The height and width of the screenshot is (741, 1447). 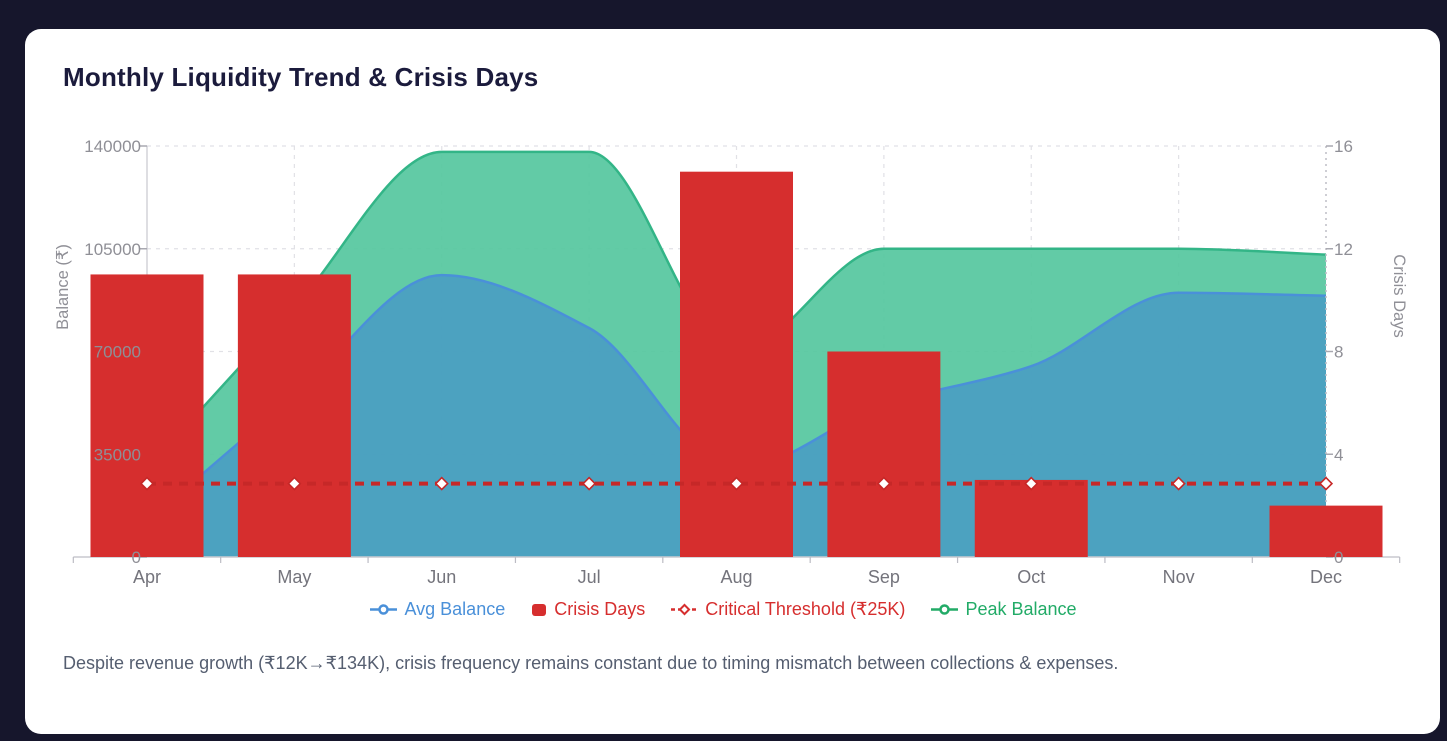 What do you see at coordinates (884, 577) in the screenshot?
I see `x-axis-label-sep: Sep` at bounding box center [884, 577].